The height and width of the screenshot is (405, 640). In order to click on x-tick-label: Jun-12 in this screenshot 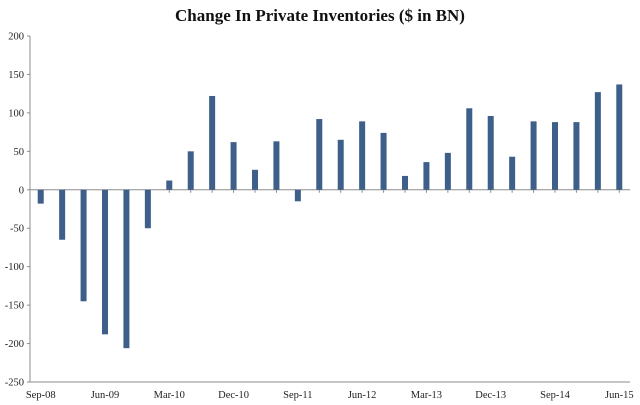, I will do `click(362, 395)`.